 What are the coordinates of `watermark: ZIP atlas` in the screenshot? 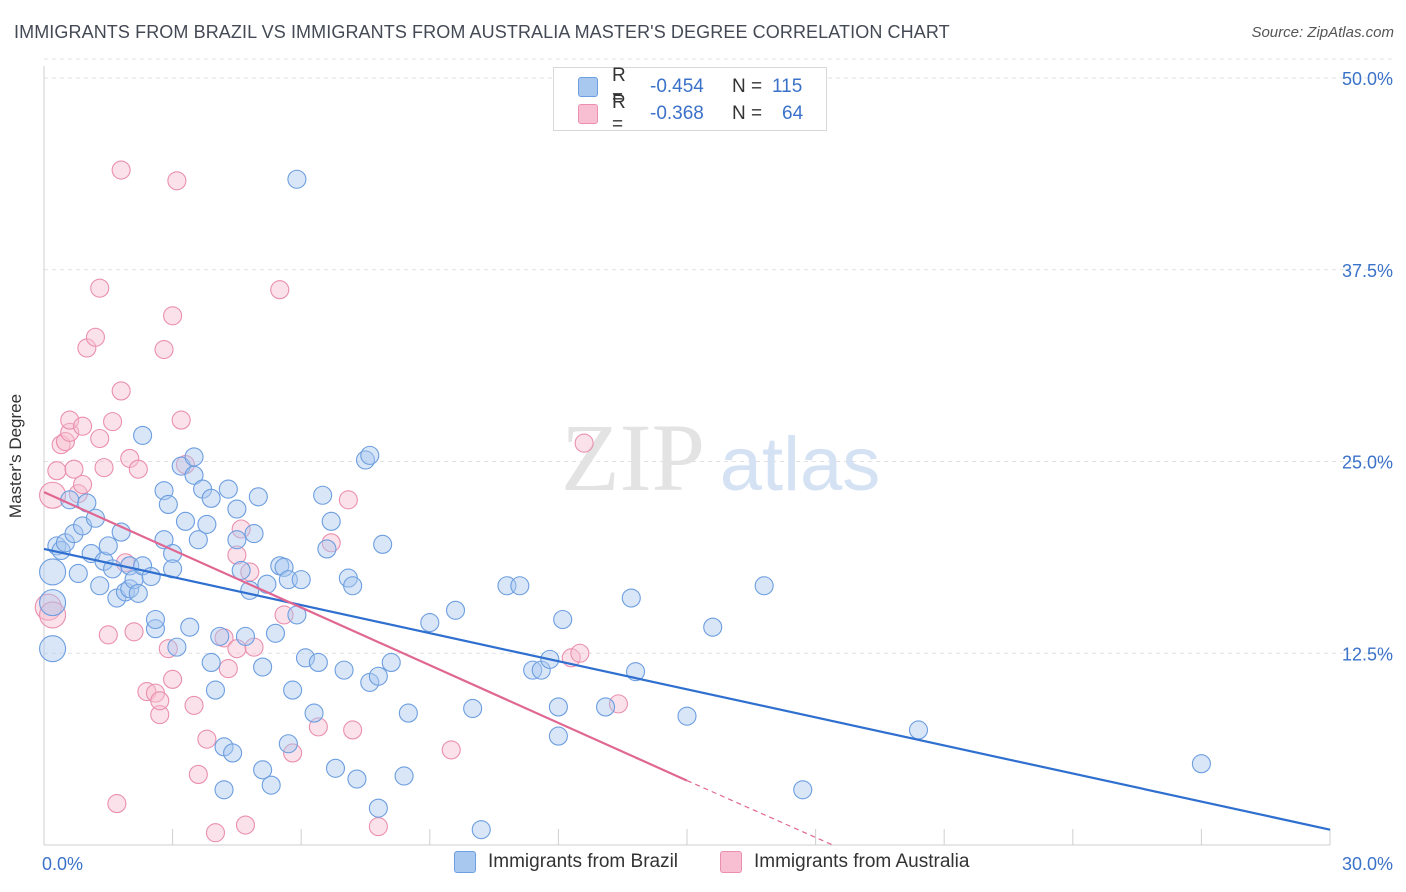 It's located at (720, 457).